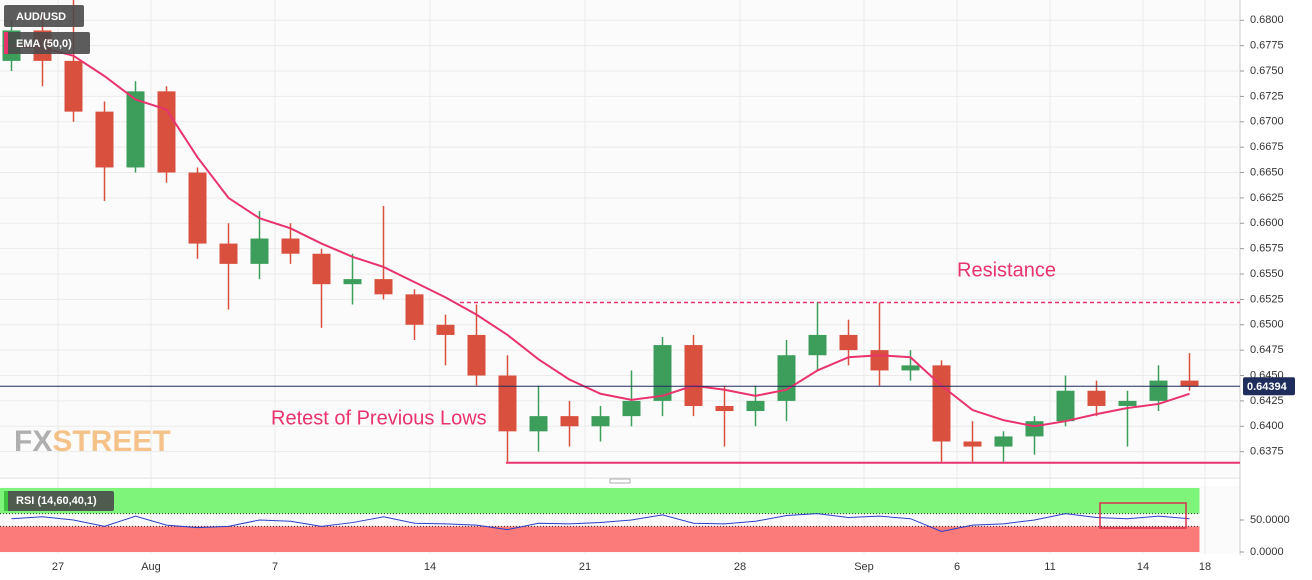 The image size is (1312, 580). I want to click on highlight-box, so click(1143, 515).